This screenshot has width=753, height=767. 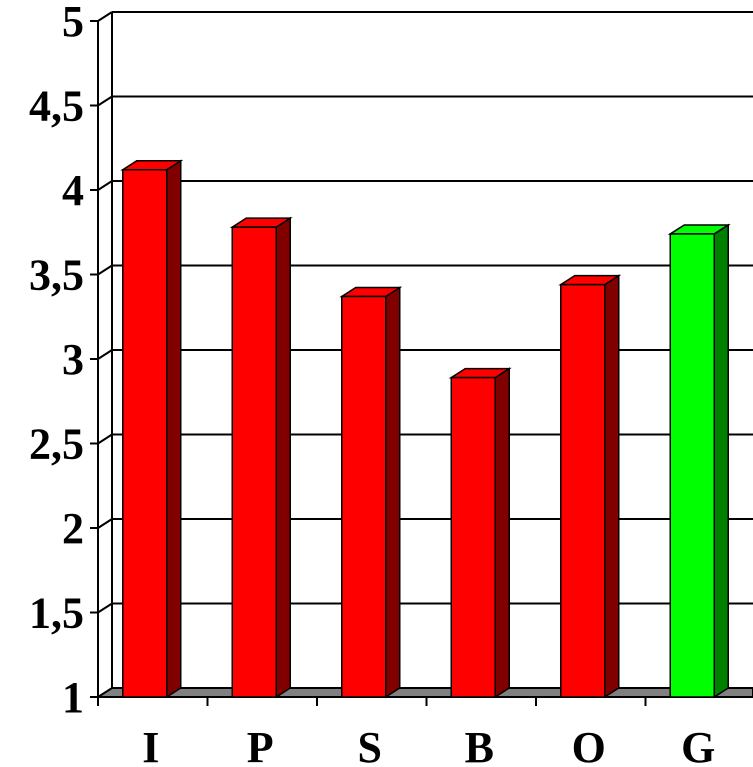 What do you see at coordinates (698, 745) in the screenshot?
I see `x-tick-label: G` at bounding box center [698, 745].